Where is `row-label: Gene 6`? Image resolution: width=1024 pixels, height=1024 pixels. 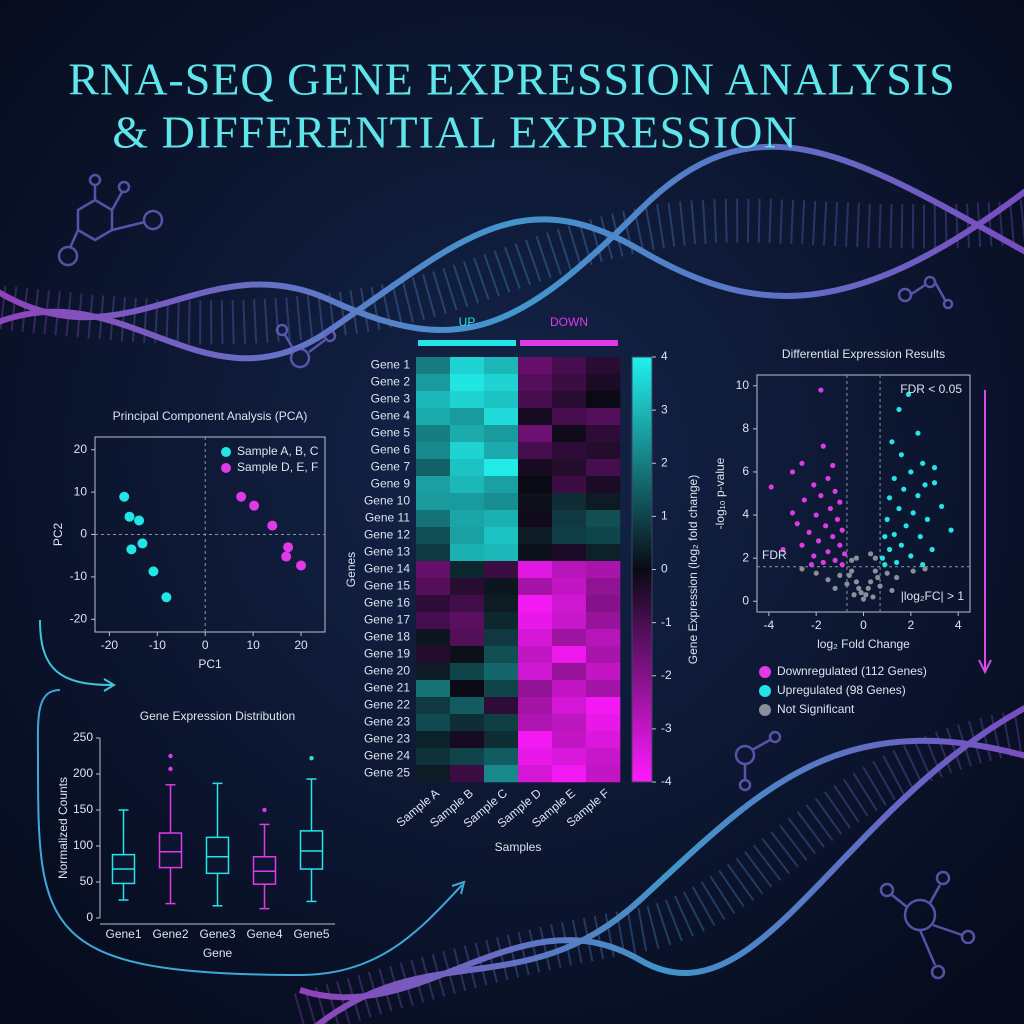
row-label: Gene 6 is located at coordinates (391, 450).